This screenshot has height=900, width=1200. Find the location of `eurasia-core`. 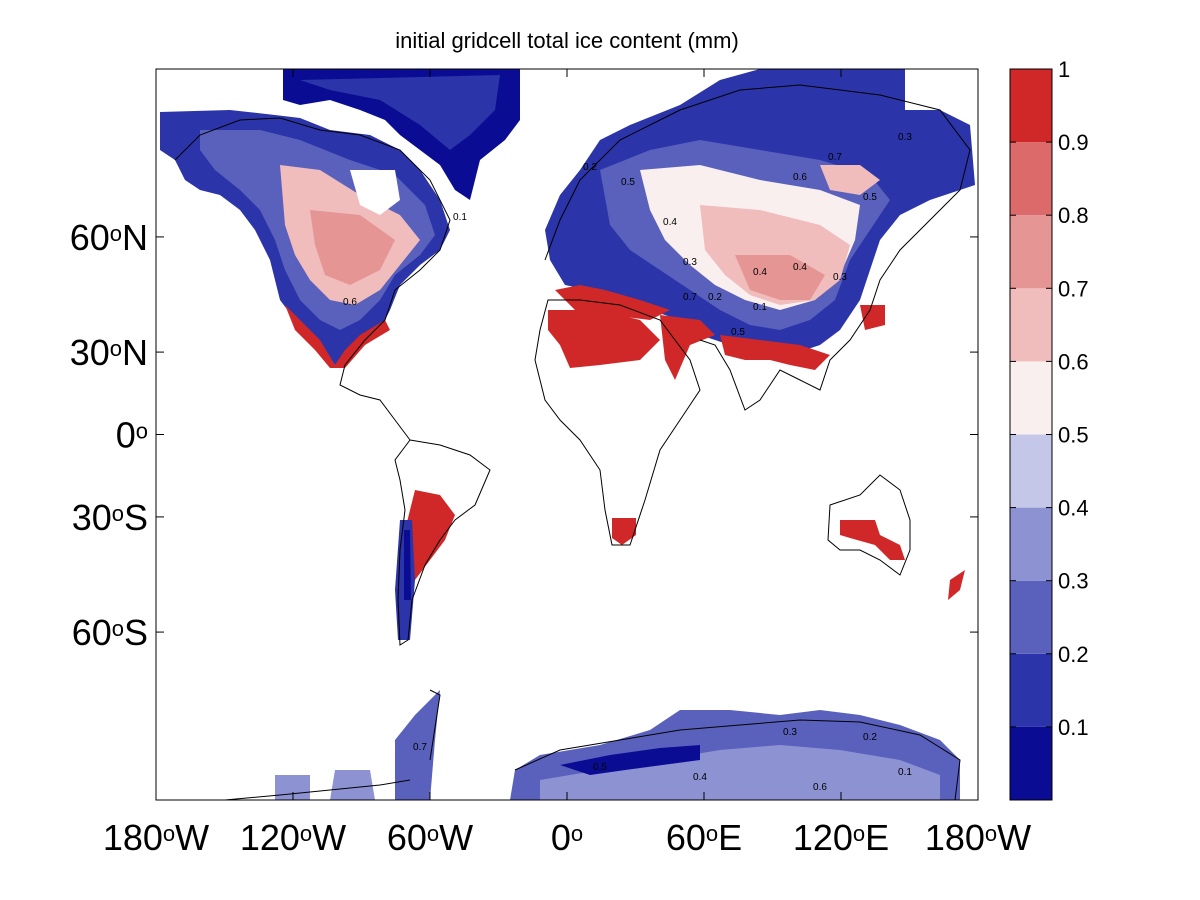

eurasia-core is located at coordinates (780, 277).